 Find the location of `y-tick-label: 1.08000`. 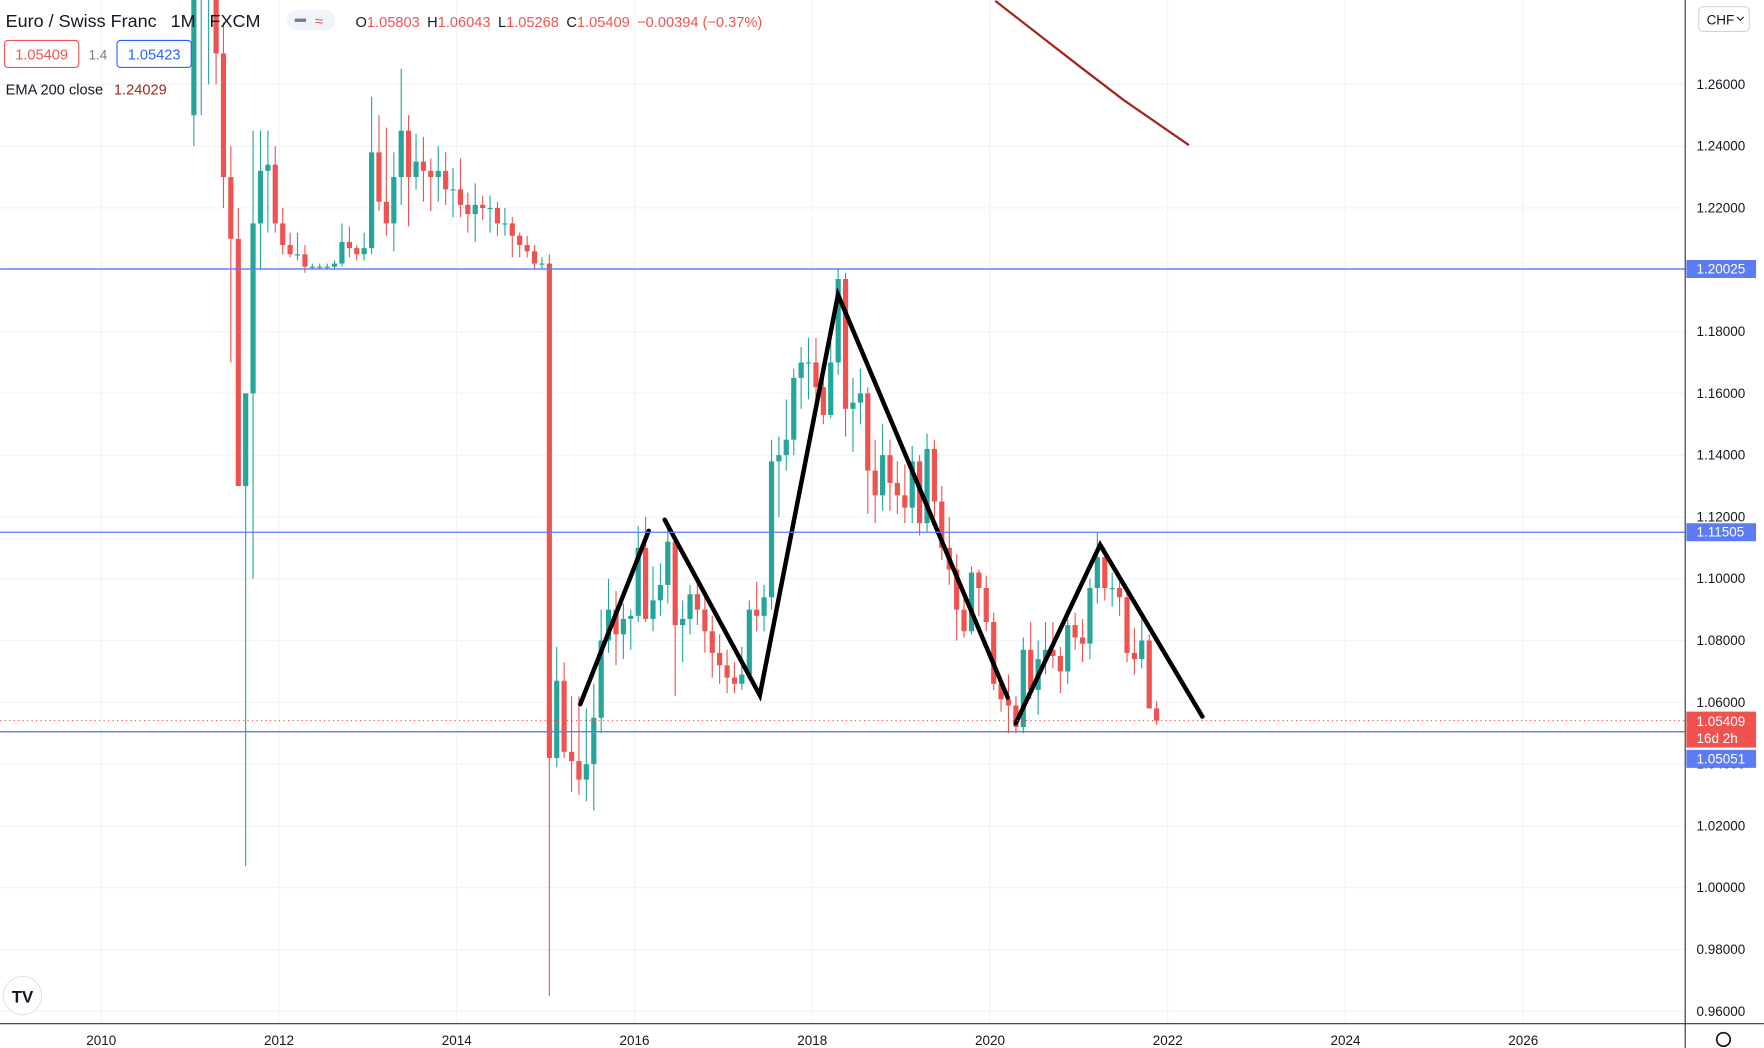

y-tick-label: 1.08000 is located at coordinates (1720, 640).